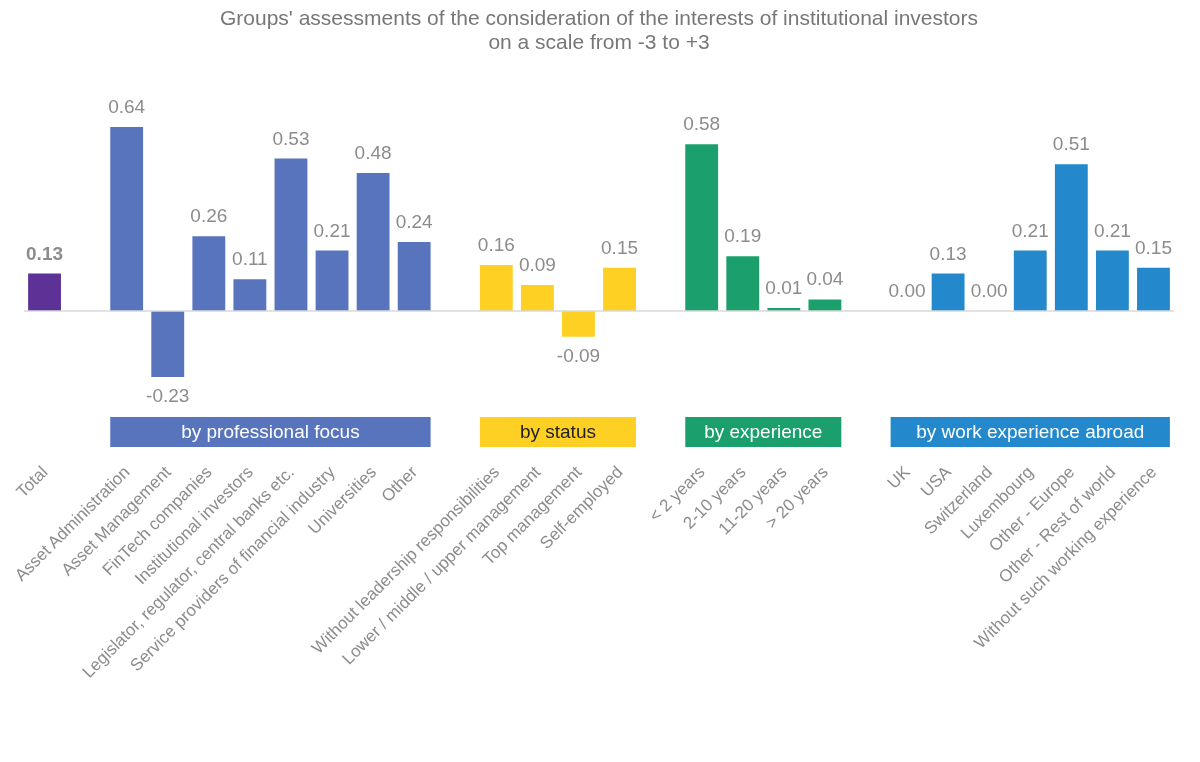  Describe the element at coordinates (250, 259) in the screenshot. I see `data-label: 0.11` at that location.